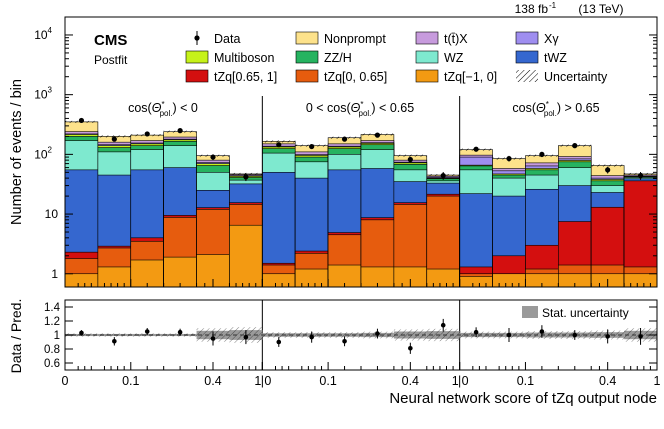 The image size is (664, 429). What do you see at coordinates (54, 274) in the screenshot?
I see `y-tick-label: 1` at bounding box center [54, 274].